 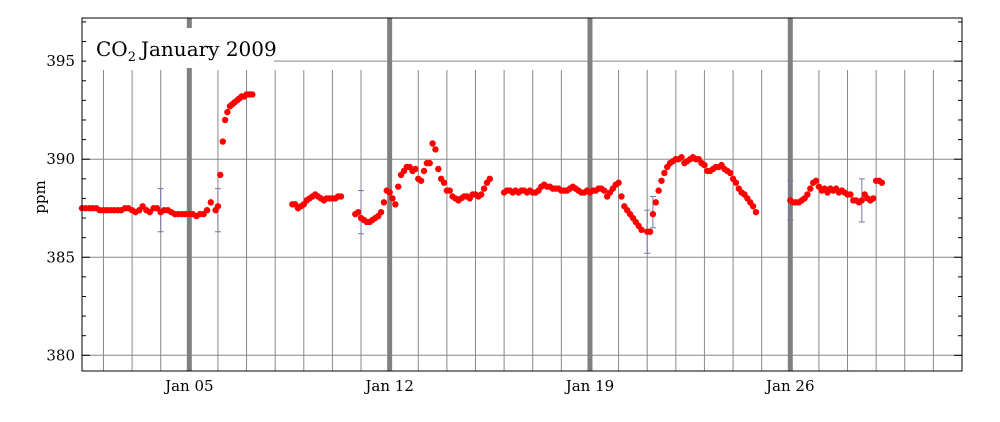 What do you see at coordinates (60, 355) in the screenshot?
I see `y-tick-label: 380` at bounding box center [60, 355].